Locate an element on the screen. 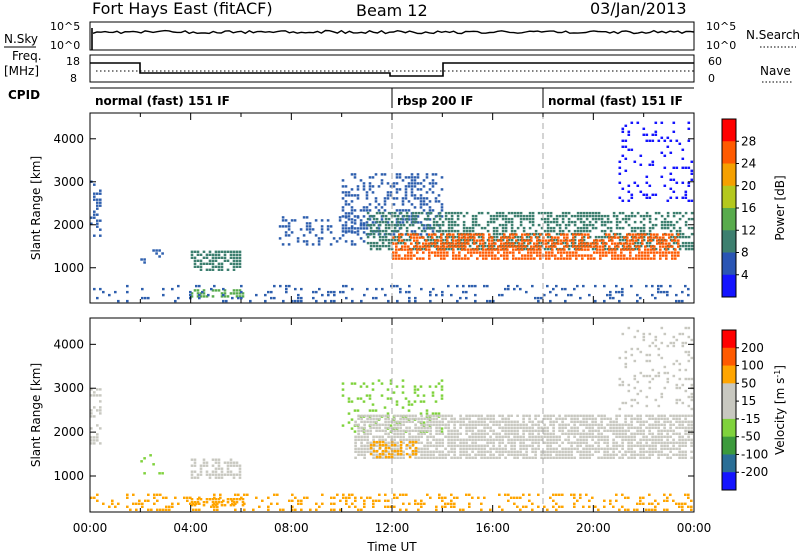 The height and width of the screenshot is (554, 800). y-tick-label: 1000 is located at coordinates (68, 476).